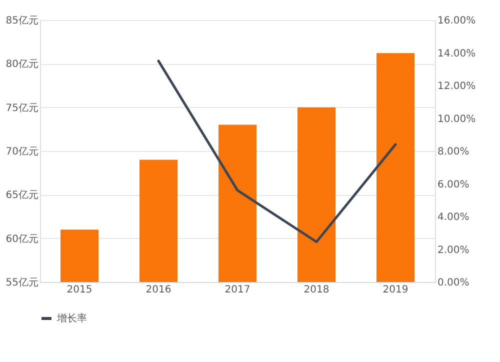 Image resolution: width=500 pixels, height=362 pixels. I want to click on y2-tick-label: 10.00%, so click(457, 119).